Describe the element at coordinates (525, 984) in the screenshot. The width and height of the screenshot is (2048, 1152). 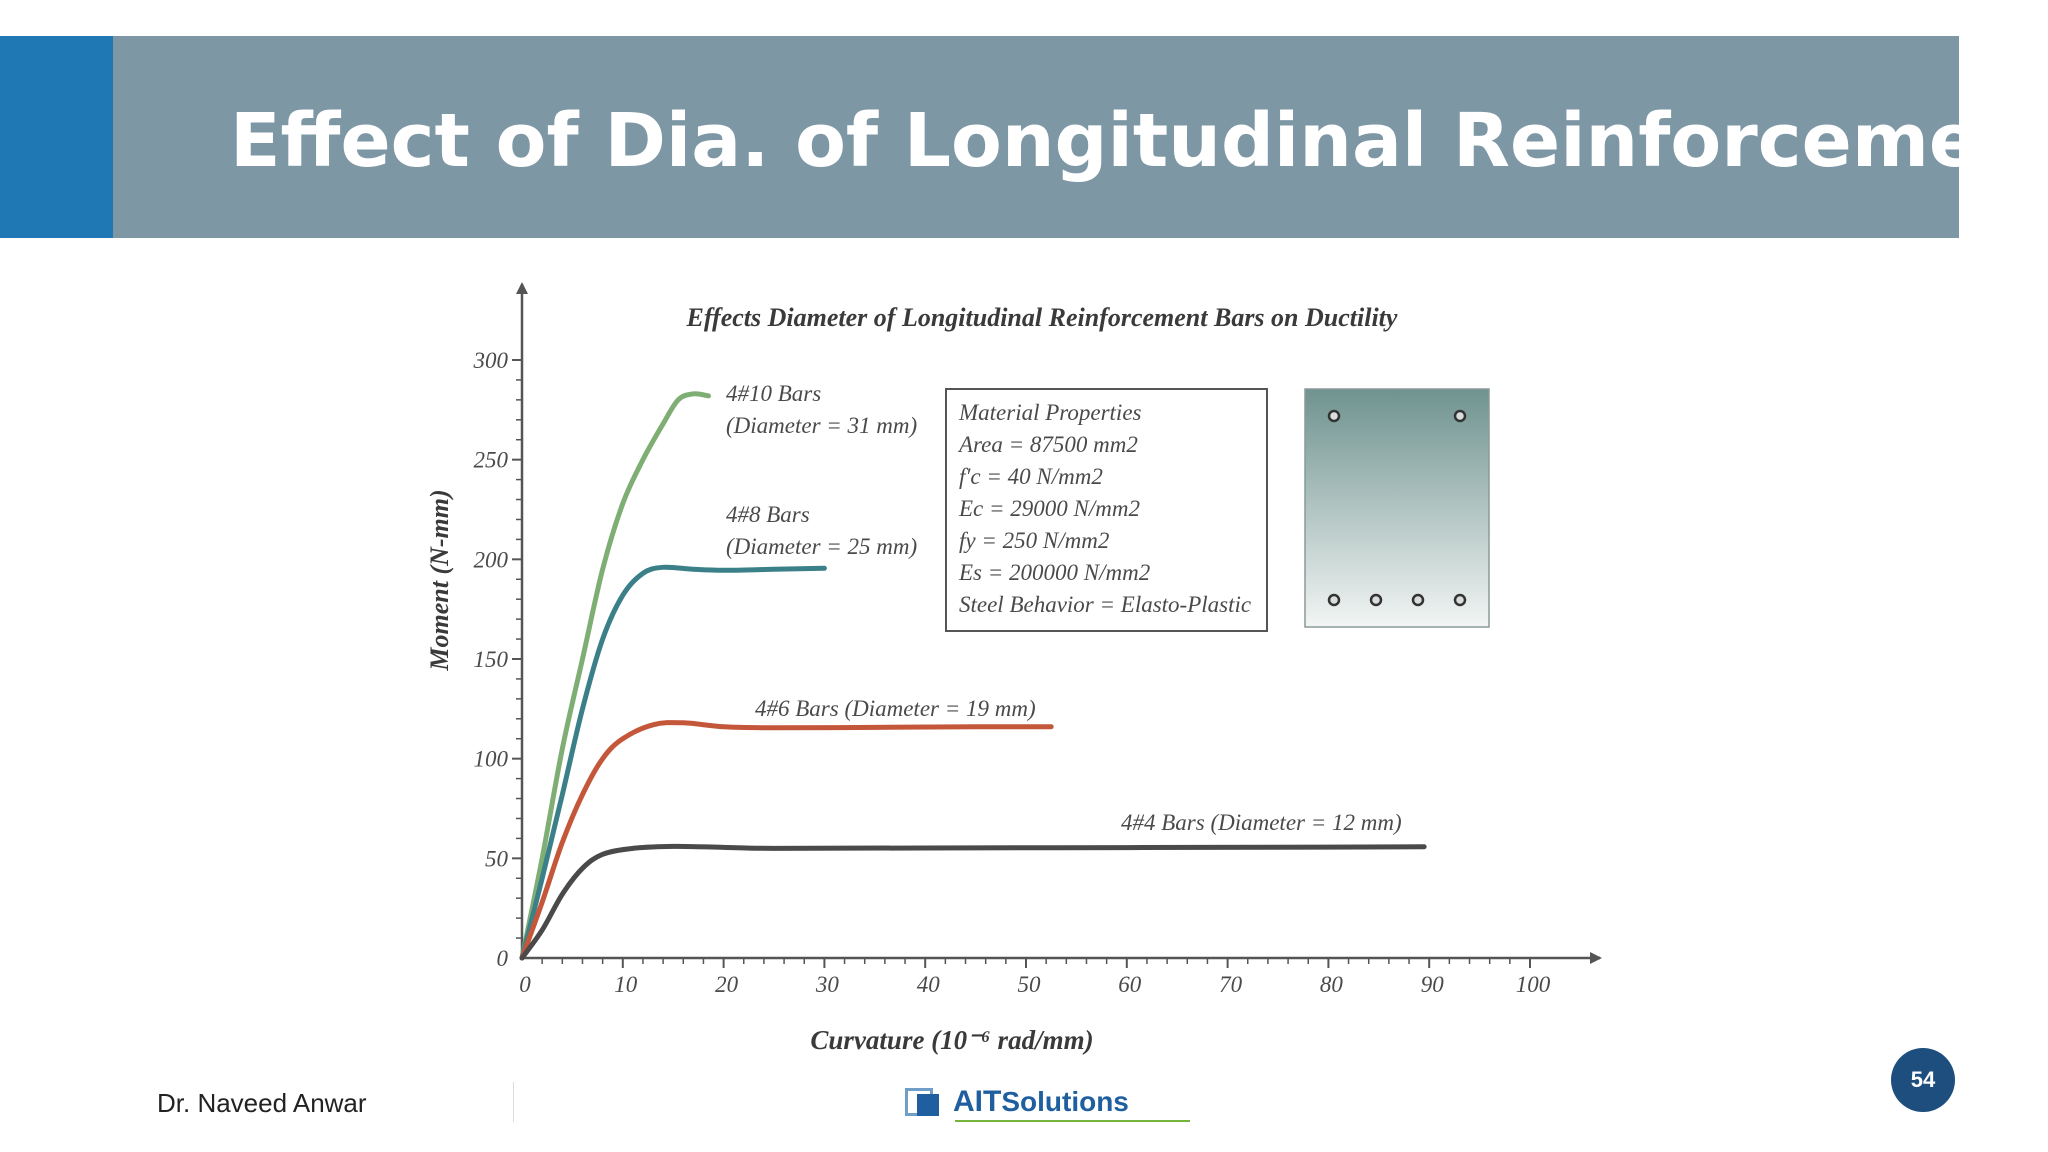
I see `x-tick-label: 0` at that location.